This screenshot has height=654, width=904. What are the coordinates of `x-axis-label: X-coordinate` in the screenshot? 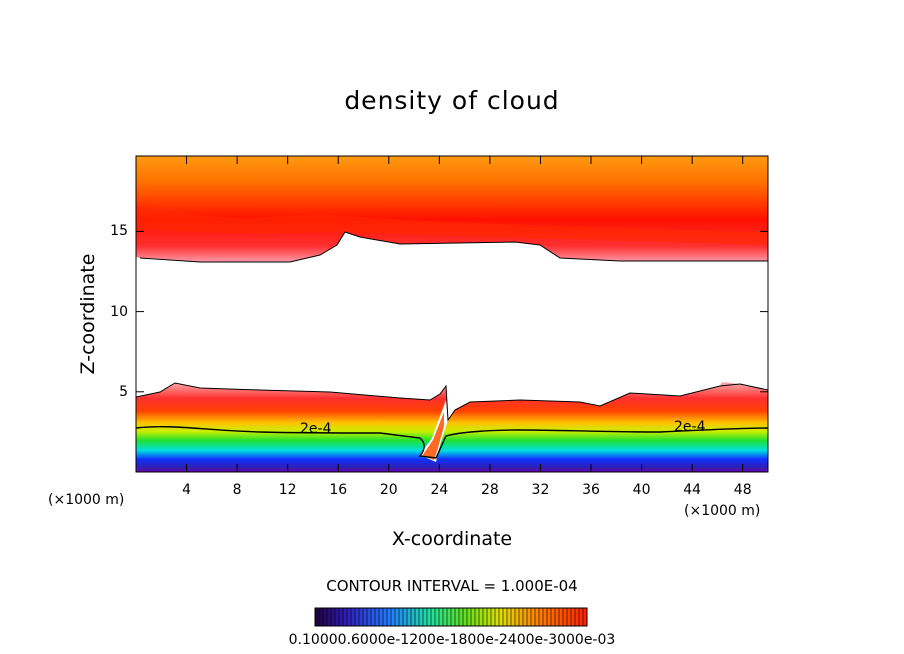 It's located at (452, 539).